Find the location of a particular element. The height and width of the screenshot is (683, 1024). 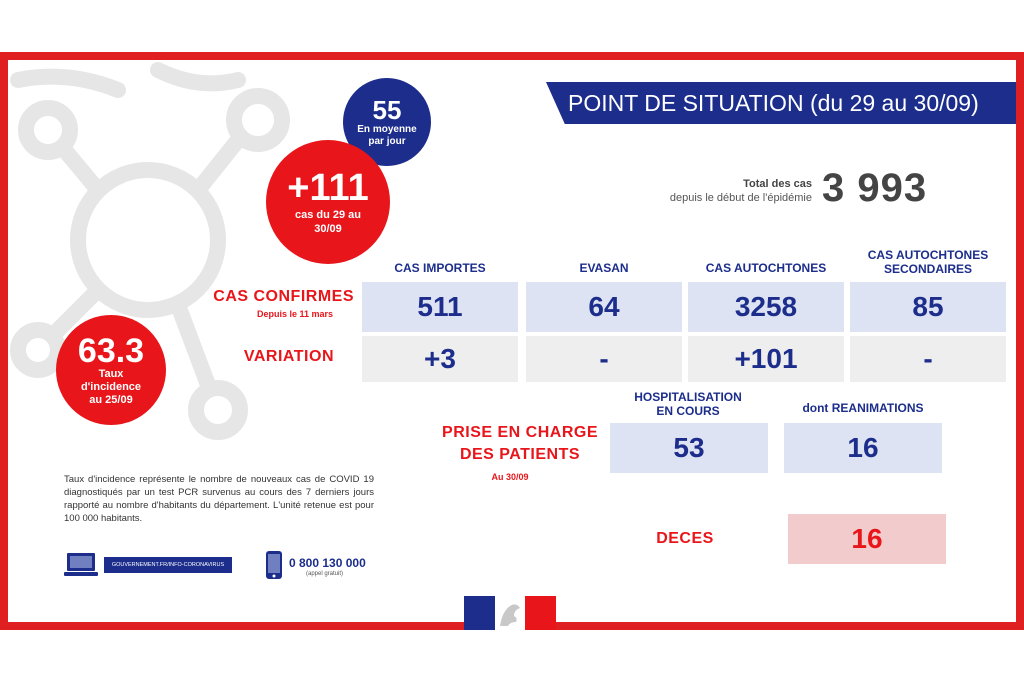

care-sub: Au 30/09 is located at coordinates (510, 477).